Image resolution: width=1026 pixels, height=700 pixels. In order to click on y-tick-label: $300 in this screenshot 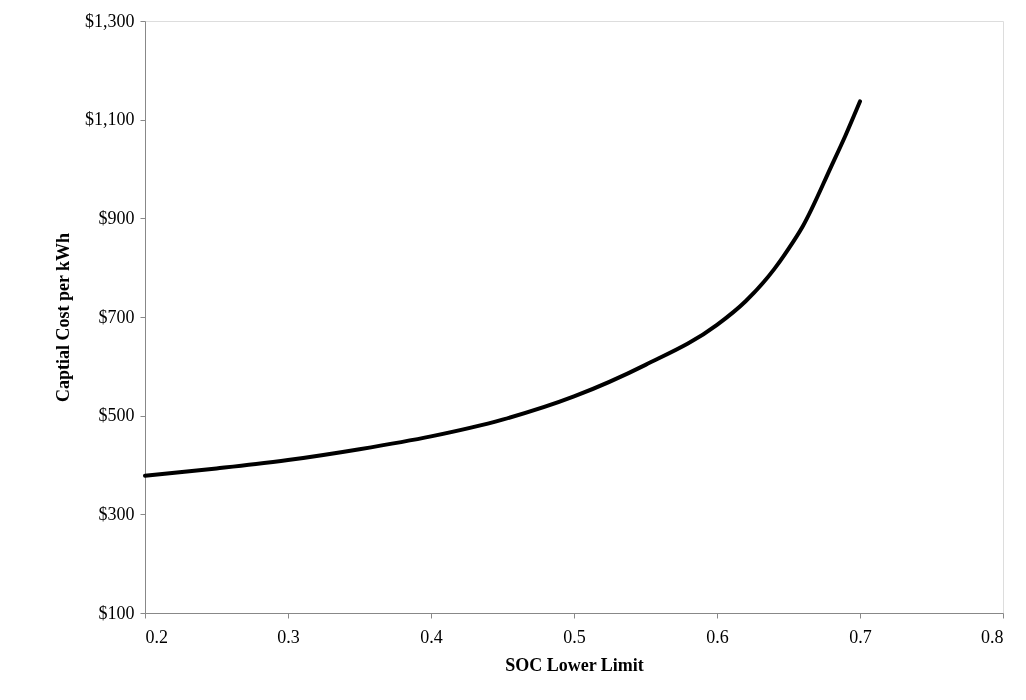, I will do `click(116, 513)`.